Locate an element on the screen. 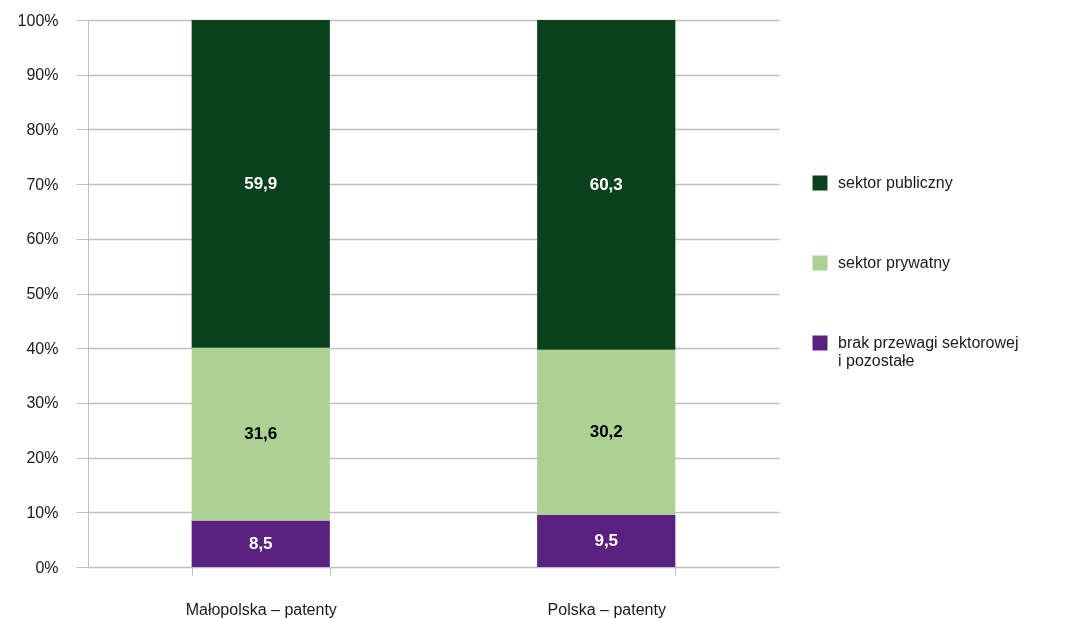 The width and height of the screenshot is (1084, 619). y-tick-label: 50% is located at coordinates (42, 293).